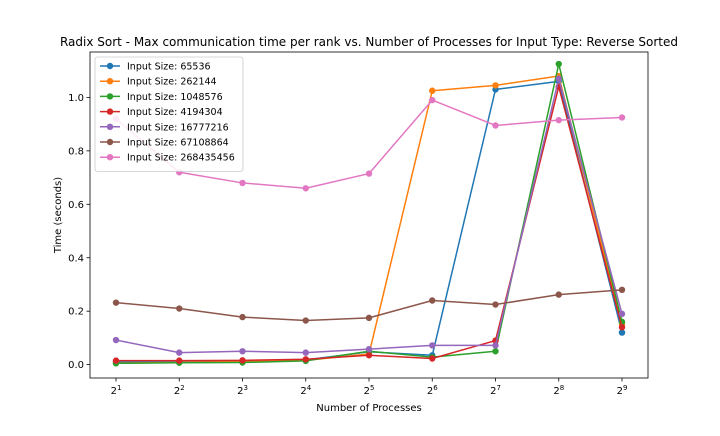 The image size is (720, 436). I want to click on legend-label-2: Input Size: 262144, so click(172, 82).